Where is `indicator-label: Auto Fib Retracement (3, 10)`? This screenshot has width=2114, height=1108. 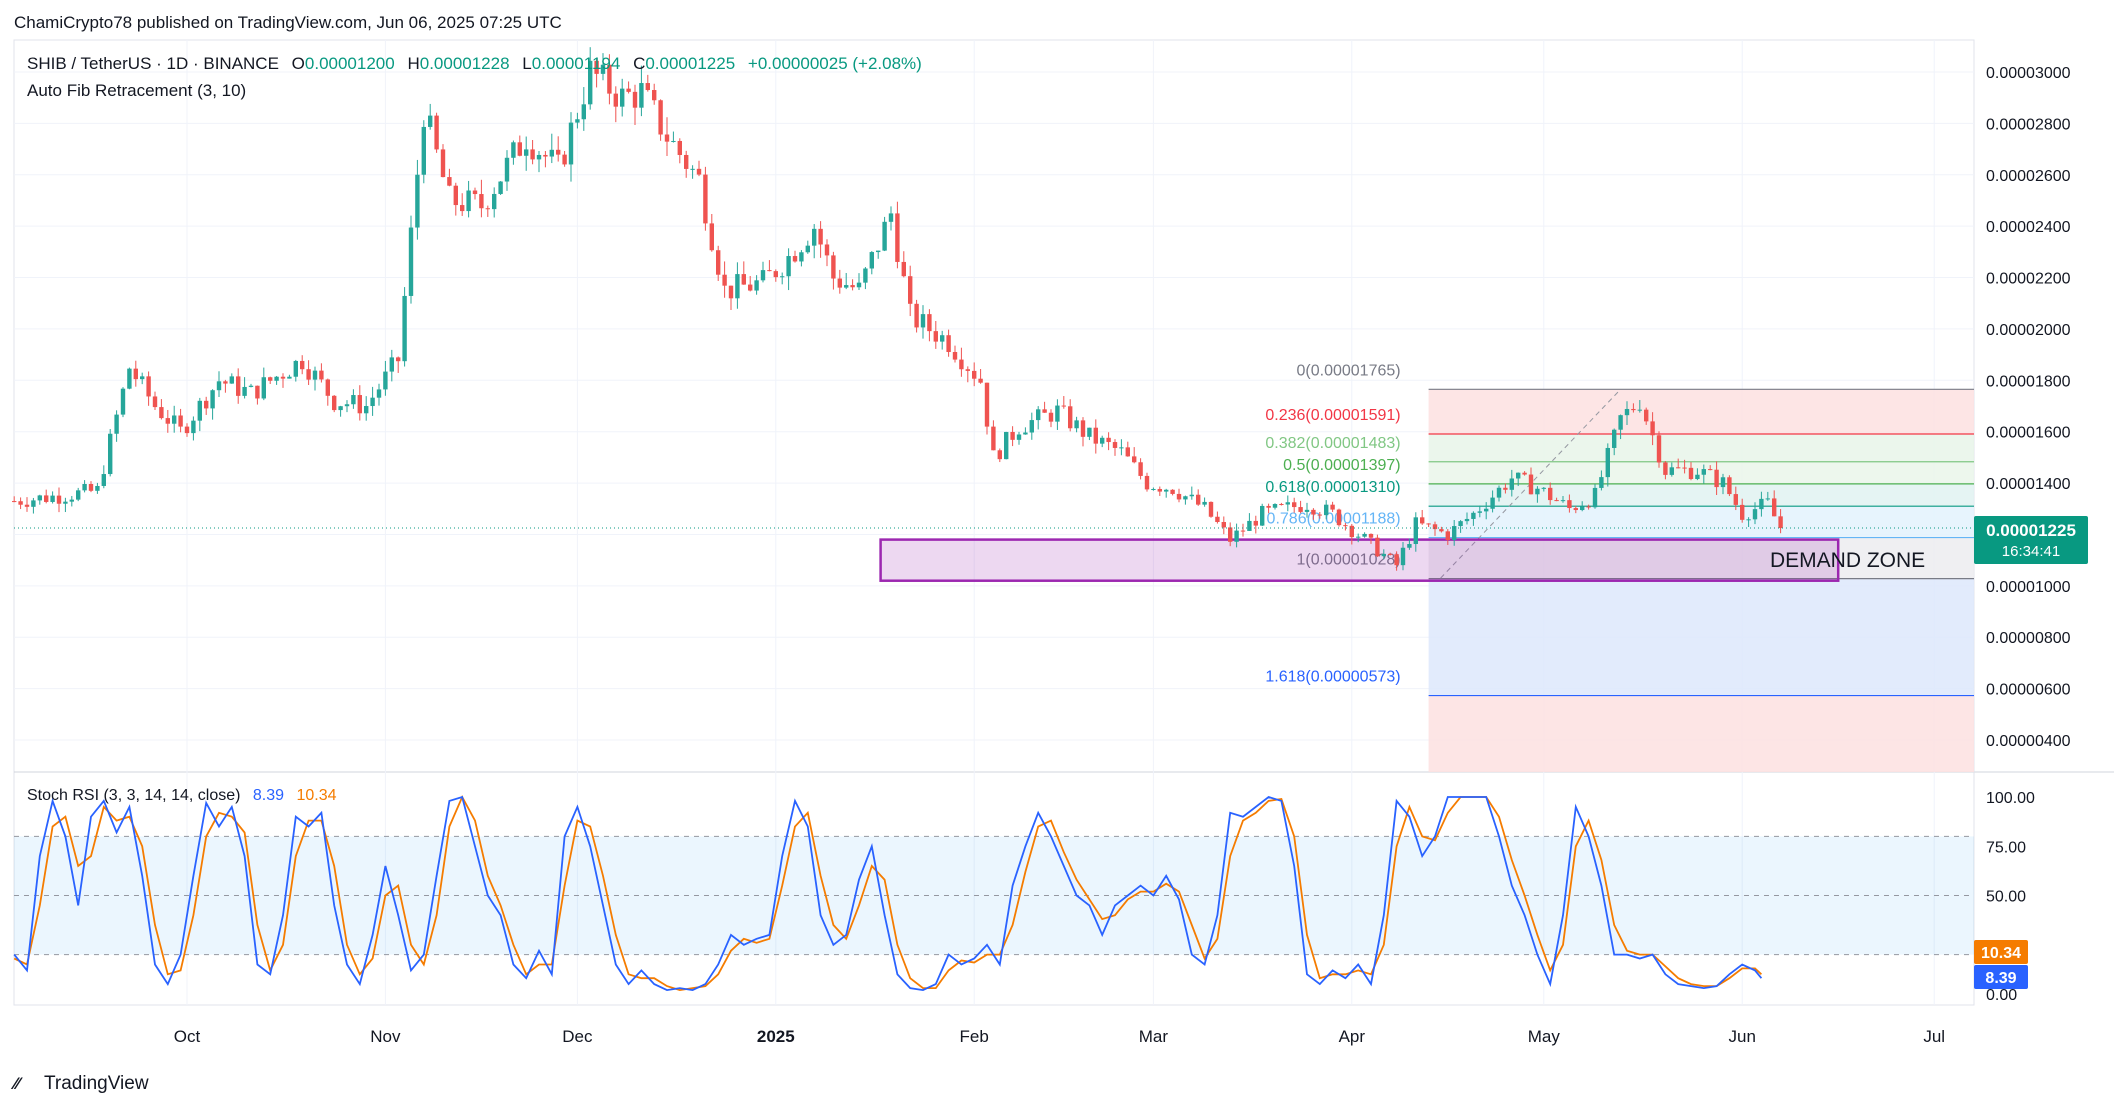 indicator-label: Auto Fib Retracement (3, 10) is located at coordinates (136, 90).